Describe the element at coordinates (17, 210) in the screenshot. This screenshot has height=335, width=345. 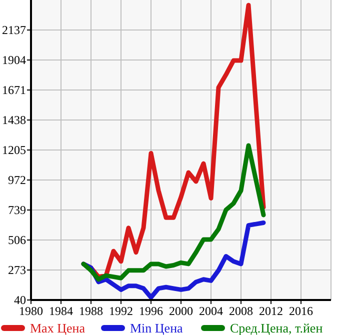
I see `y-tick-label: 739` at that location.